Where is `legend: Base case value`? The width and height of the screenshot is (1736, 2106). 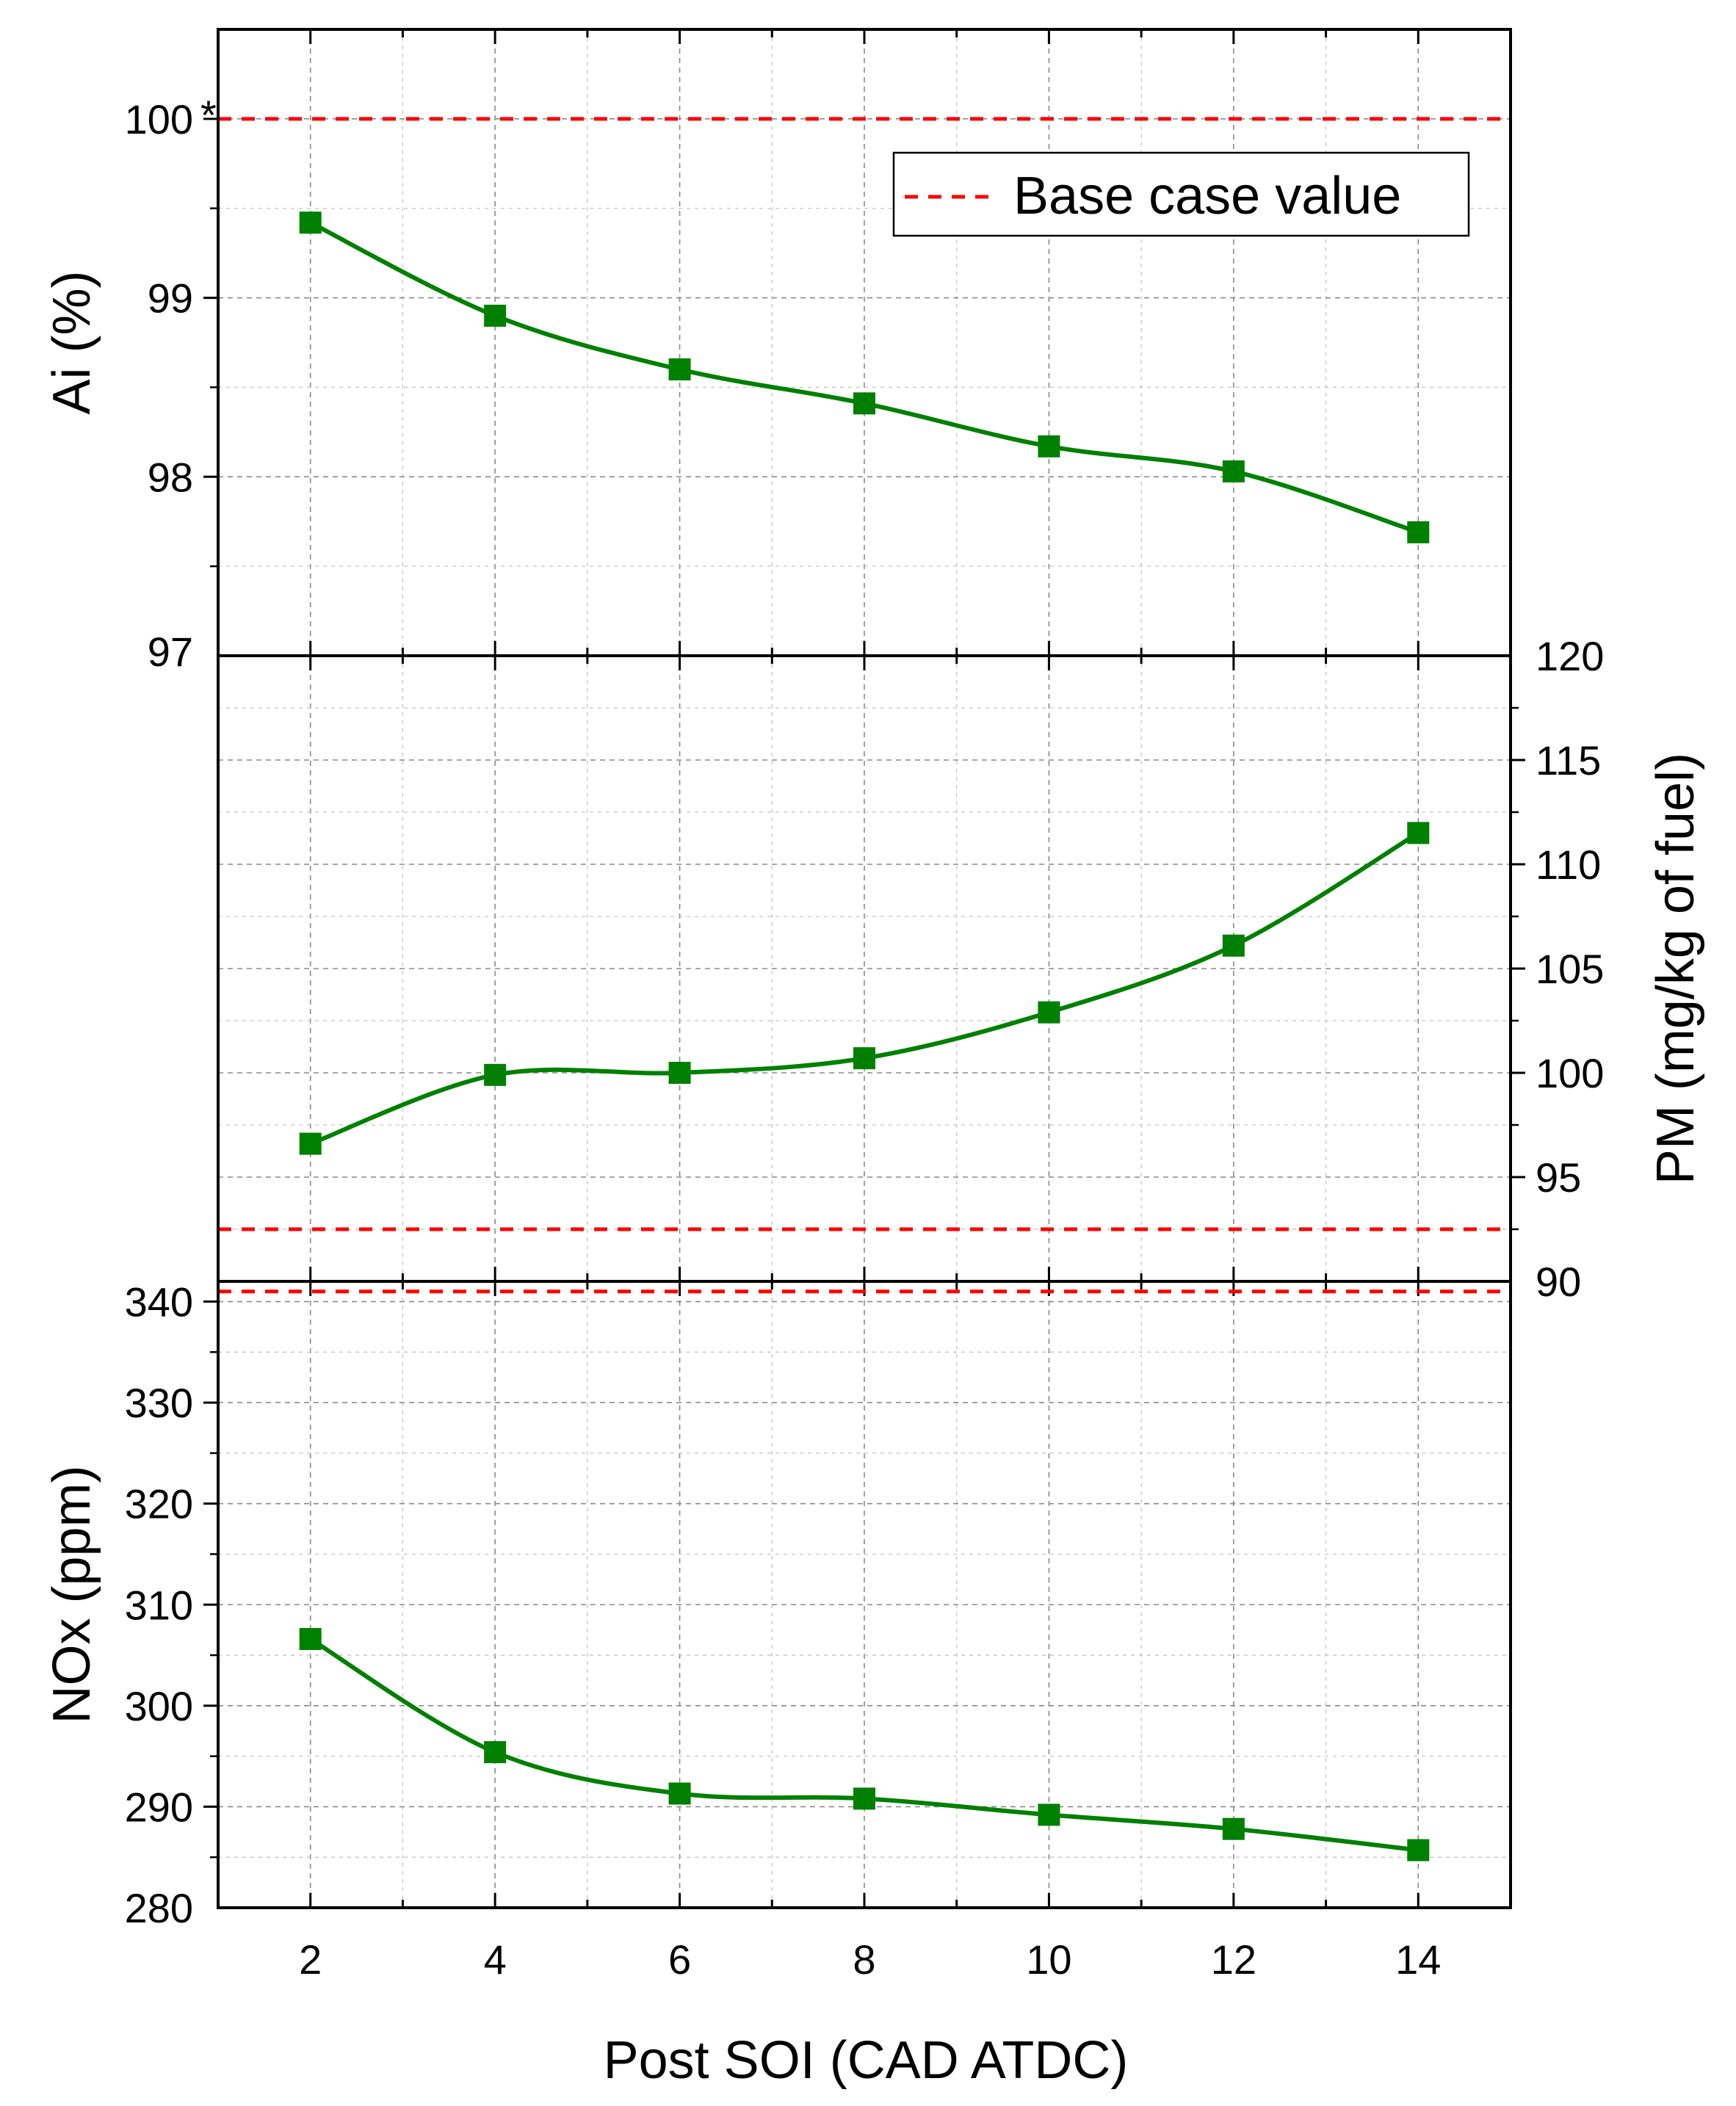
legend: Base case value is located at coordinates (1181, 194).